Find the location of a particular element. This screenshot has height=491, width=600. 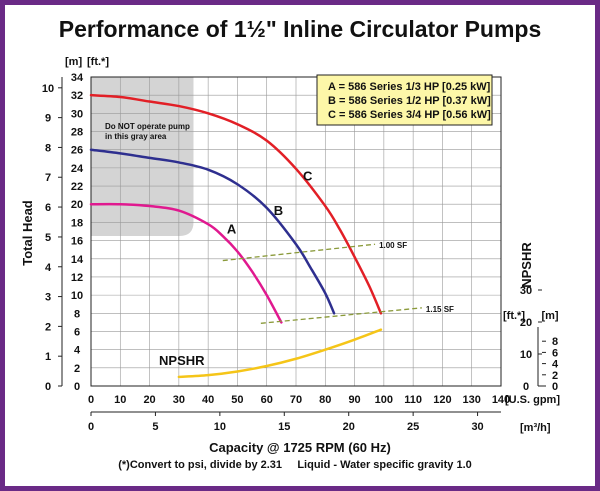

x-gpm-tick-label: 50 is located at coordinates (237, 400).